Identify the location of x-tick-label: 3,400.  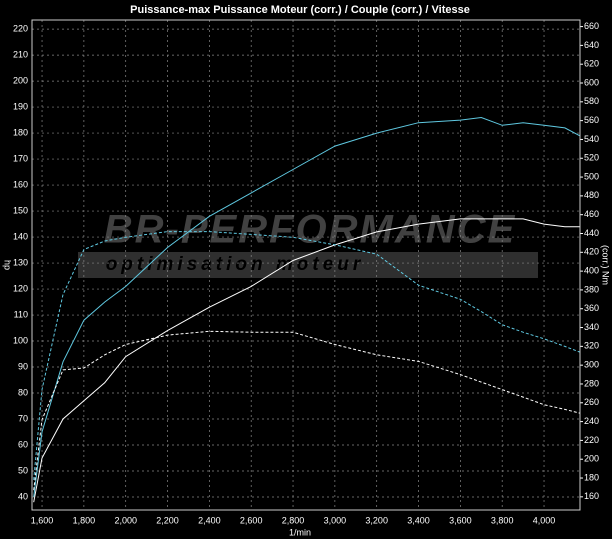
(418, 520).